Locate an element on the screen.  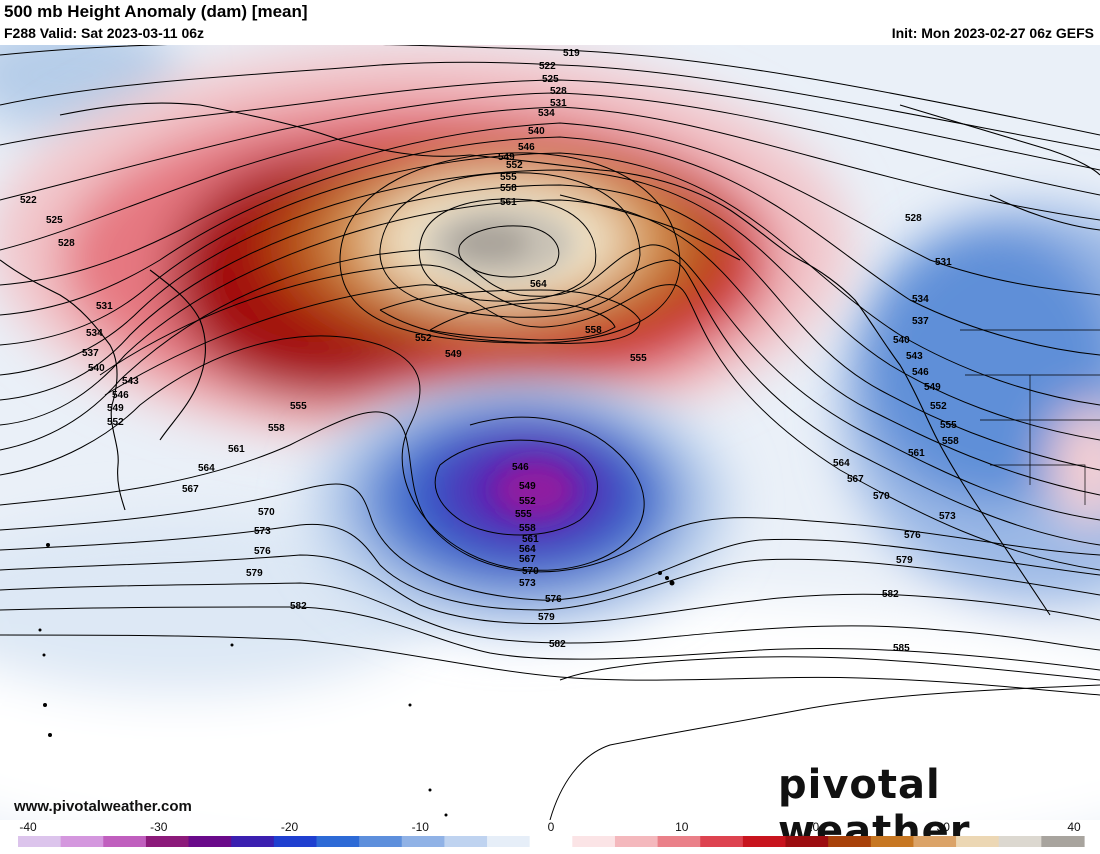
svg-text: 519 is located at coordinates (571, 53).